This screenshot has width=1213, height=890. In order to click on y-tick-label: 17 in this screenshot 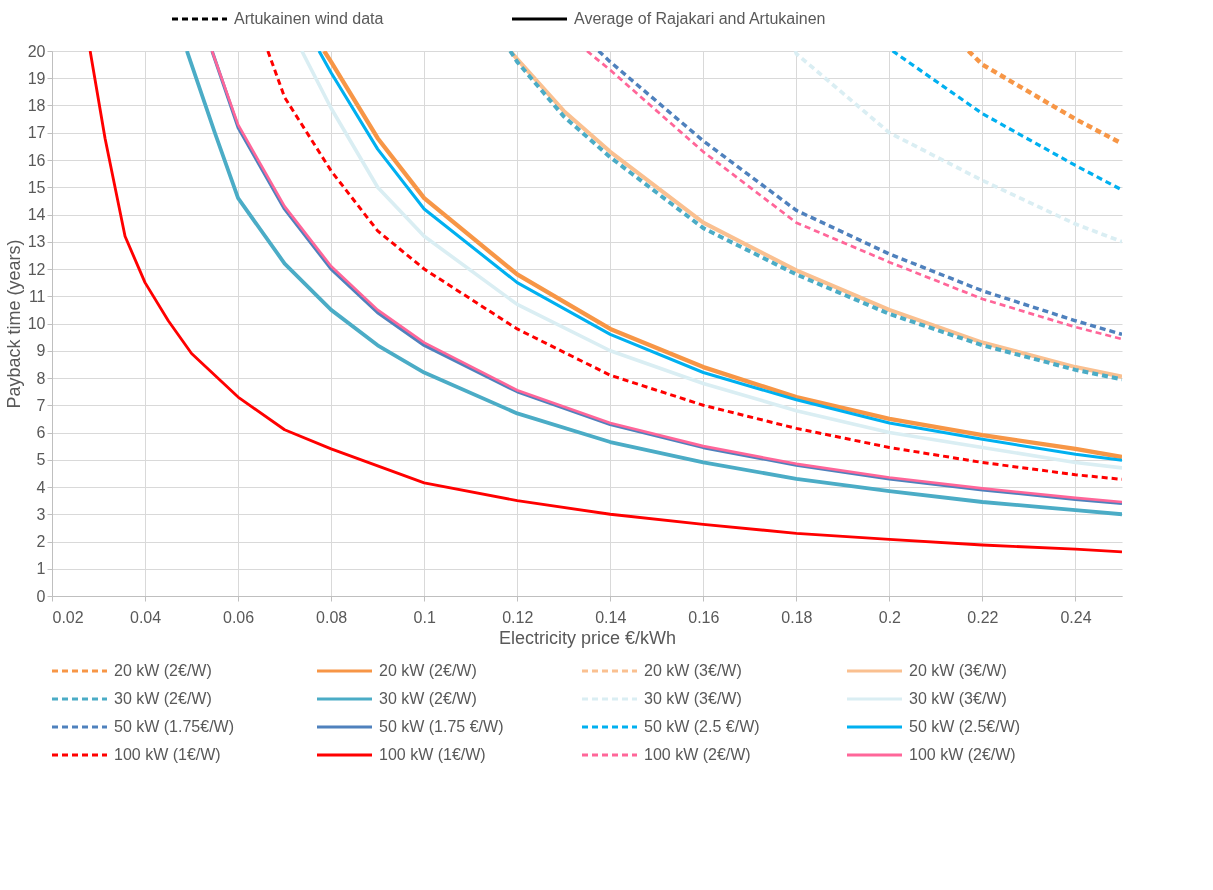, I will do `click(36, 133)`.